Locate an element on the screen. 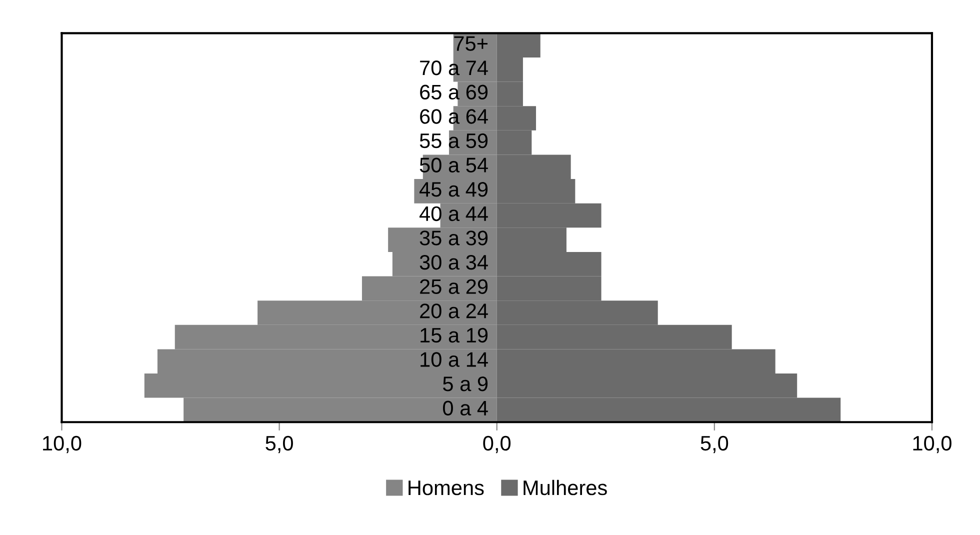 Image resolution: width=980 pixels, height=535 pixels. legend-label: Homens is located at coordinates (446, 488).